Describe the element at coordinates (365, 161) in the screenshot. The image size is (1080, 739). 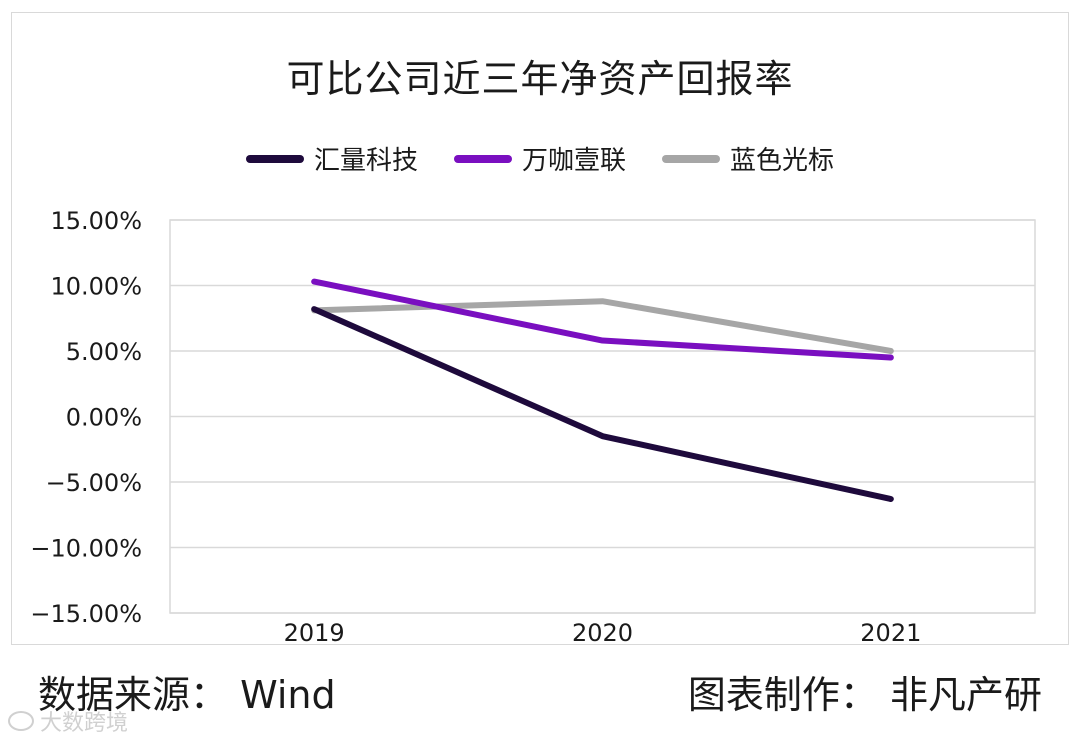
I see `legend-label-0: 汇量科技` at that location.